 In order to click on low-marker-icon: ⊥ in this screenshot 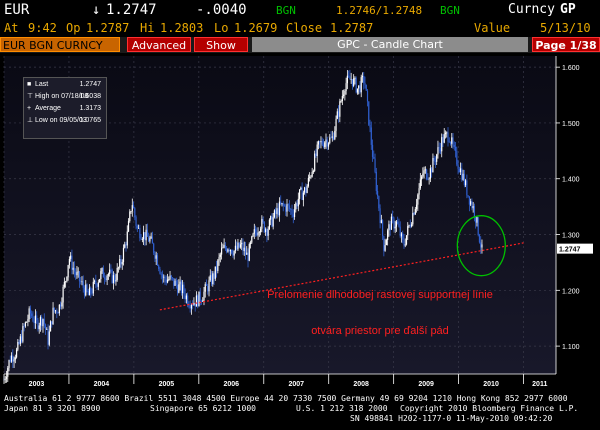, I will do `click(30, 120)`.